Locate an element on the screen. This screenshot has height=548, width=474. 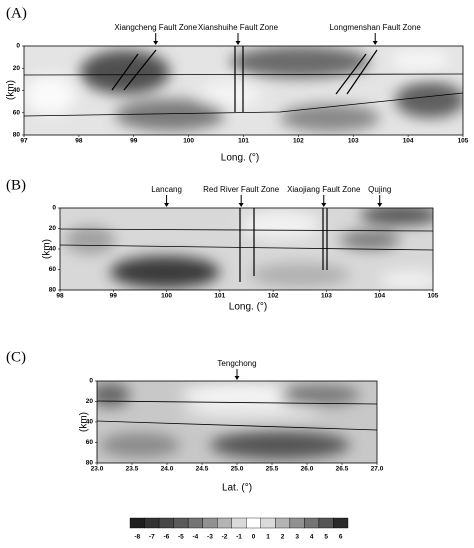
annotation: Tengchong is located at coordinates (236, 363).